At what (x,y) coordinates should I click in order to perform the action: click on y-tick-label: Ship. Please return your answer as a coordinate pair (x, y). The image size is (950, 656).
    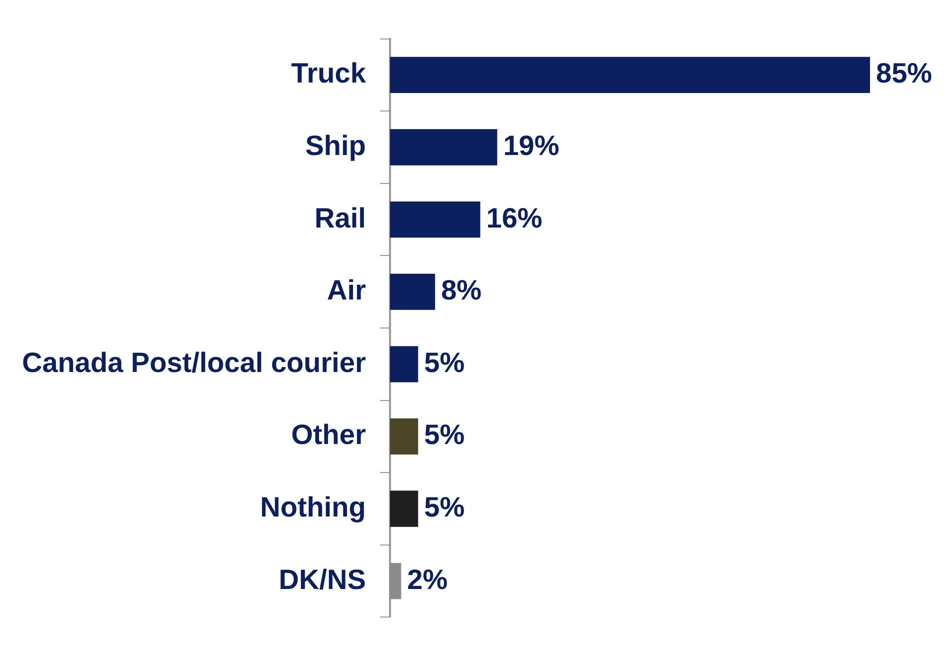
    Looking at the image, I should click on (335, 145).